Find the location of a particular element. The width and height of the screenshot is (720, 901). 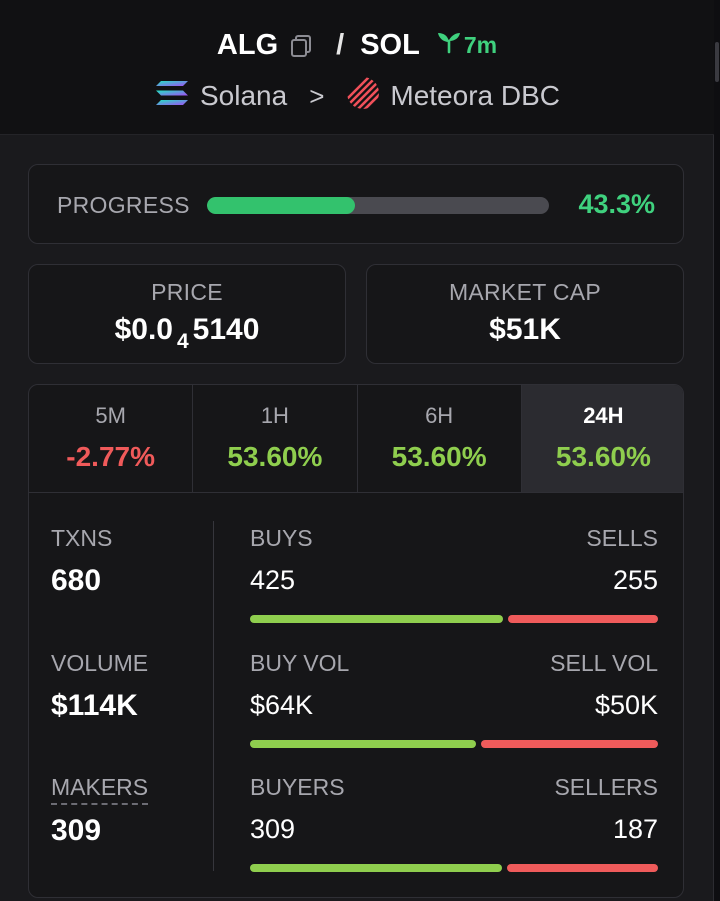

price-card: PRICE $0.0 4 5140 is located at coordinates (187, 314).